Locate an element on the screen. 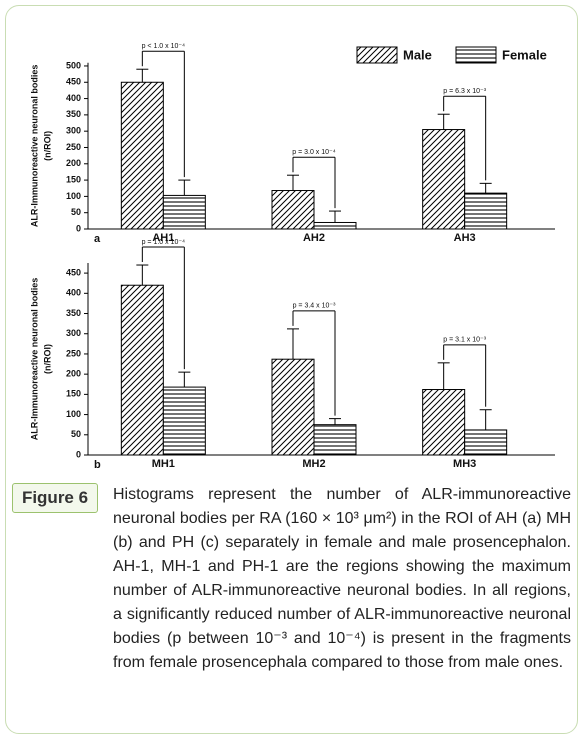 Image resolution: width=586 pixels, height=741 pixels. panel-label: b is located at coordinates (97, 465).